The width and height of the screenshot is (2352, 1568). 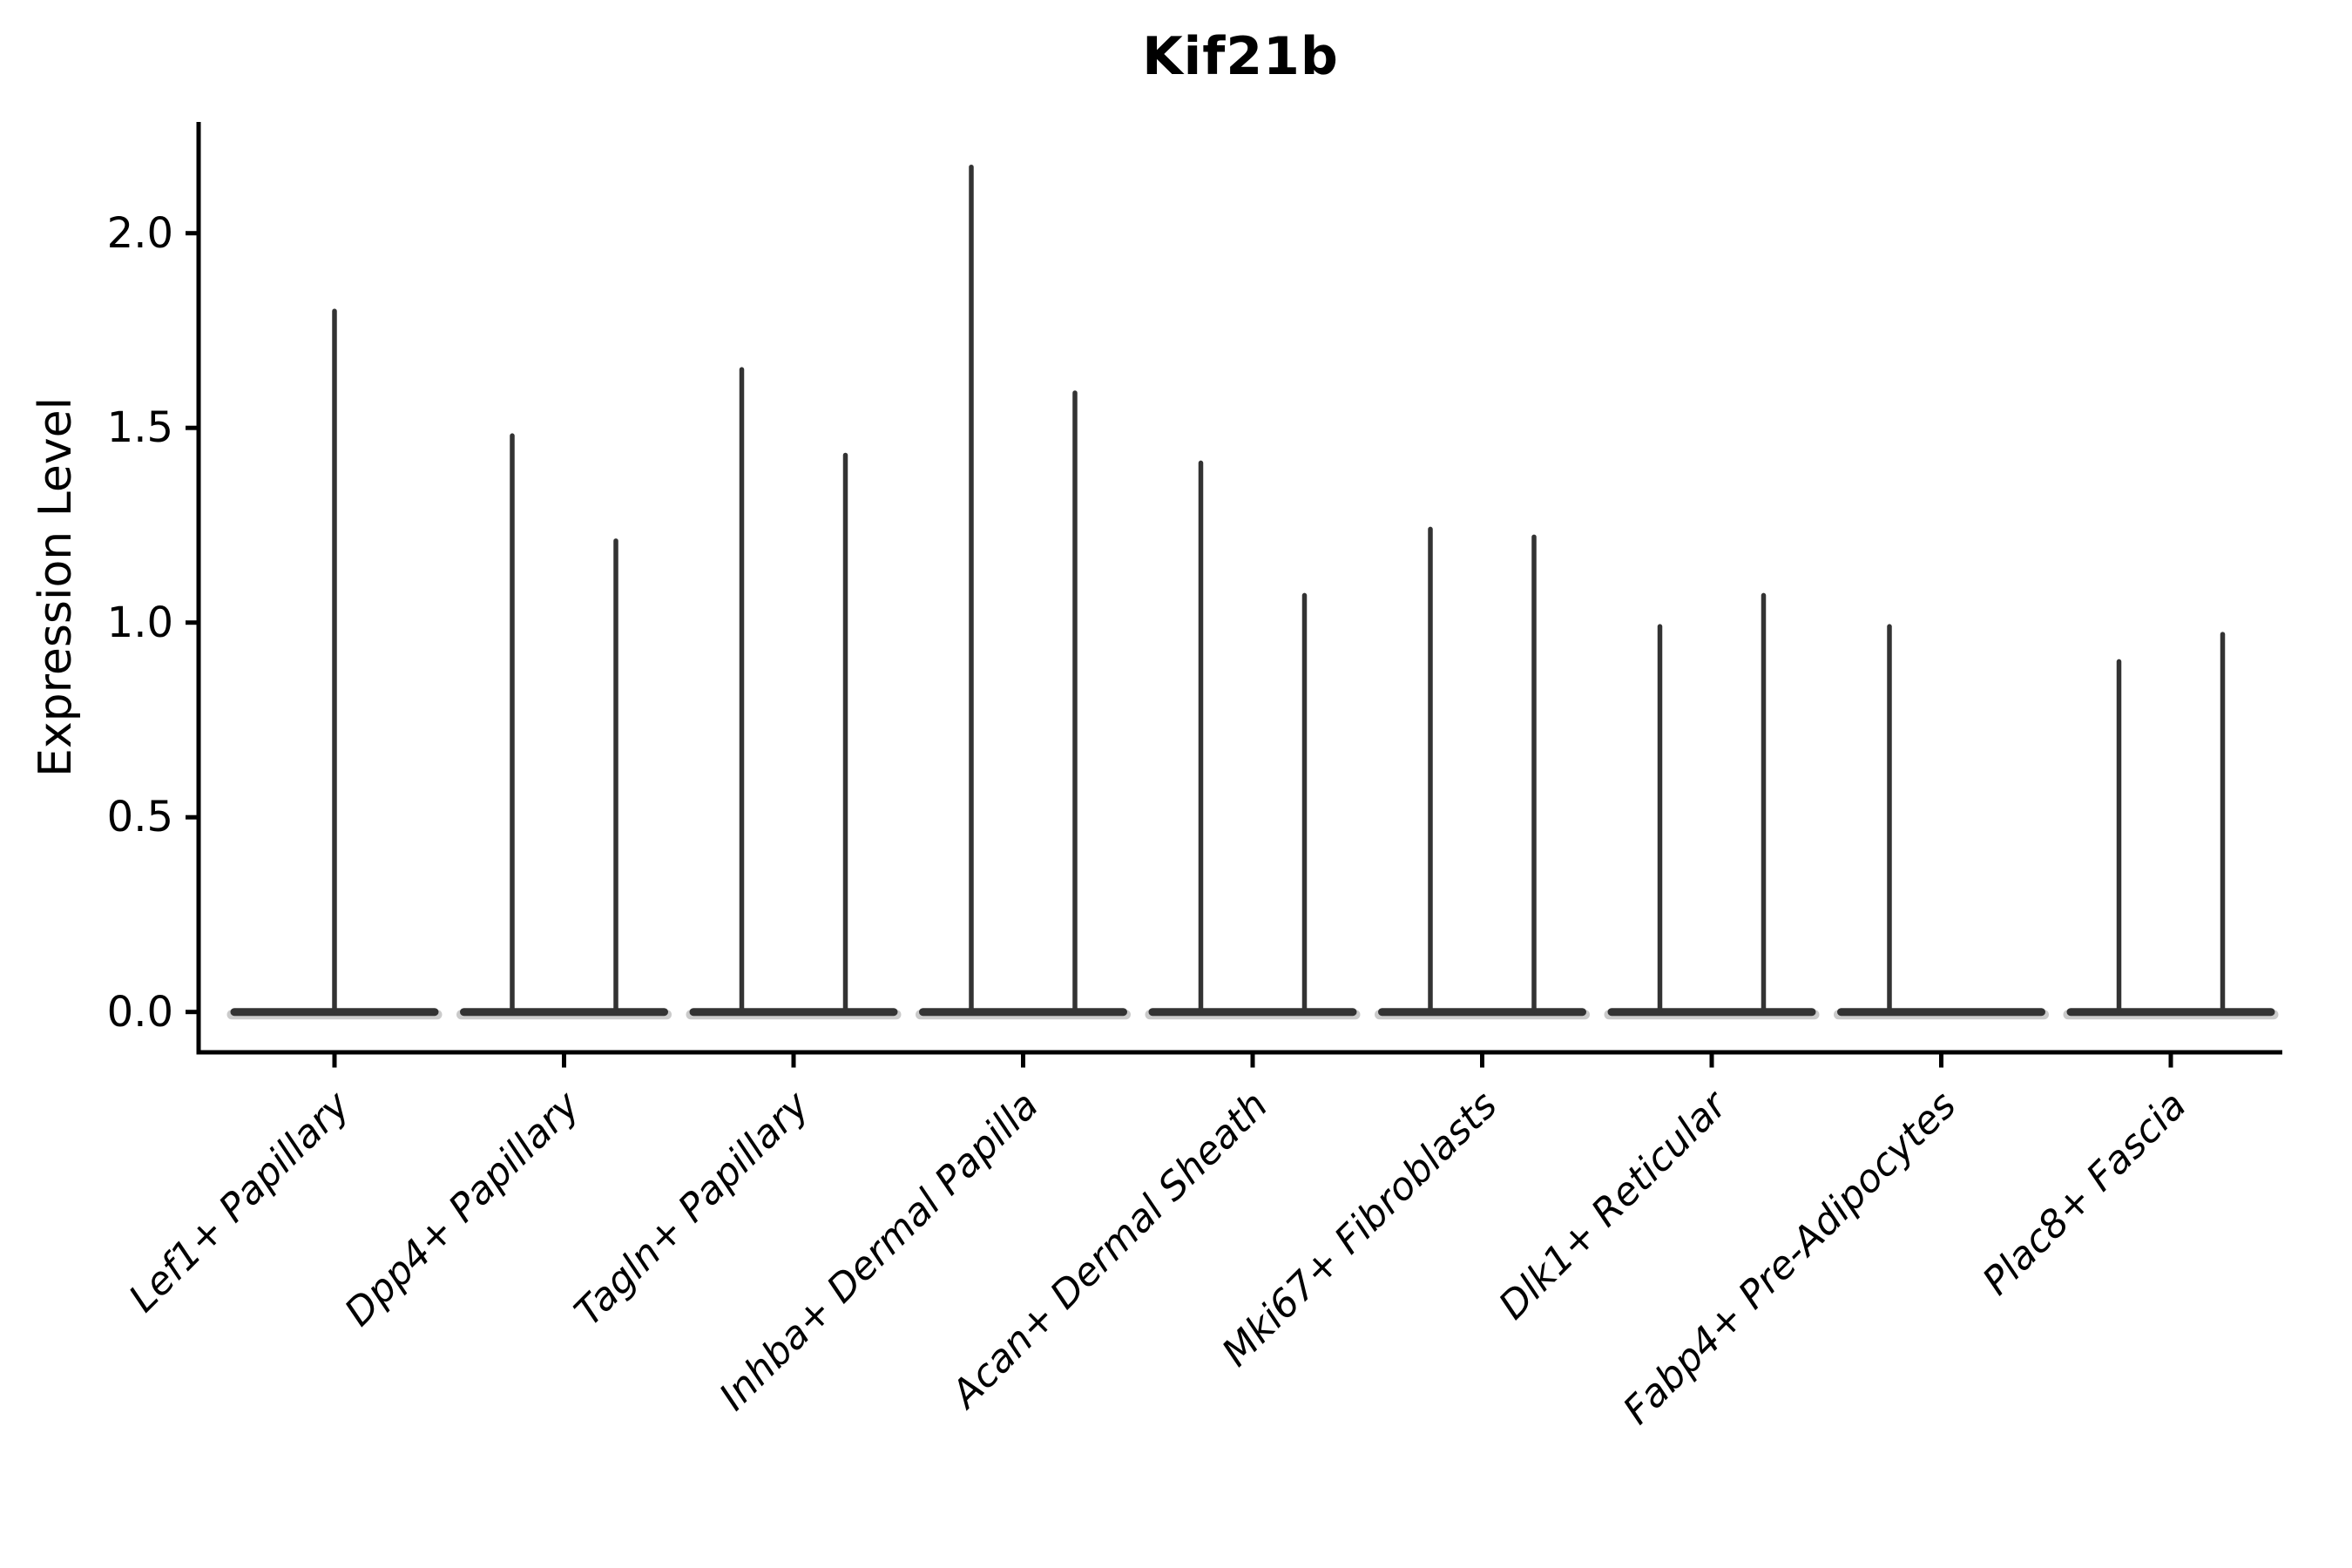 What do you see at coordinates (1241, 56) in the screenshot?
I see `chart-title: Kif21b` at bounding box center [1241, 56].